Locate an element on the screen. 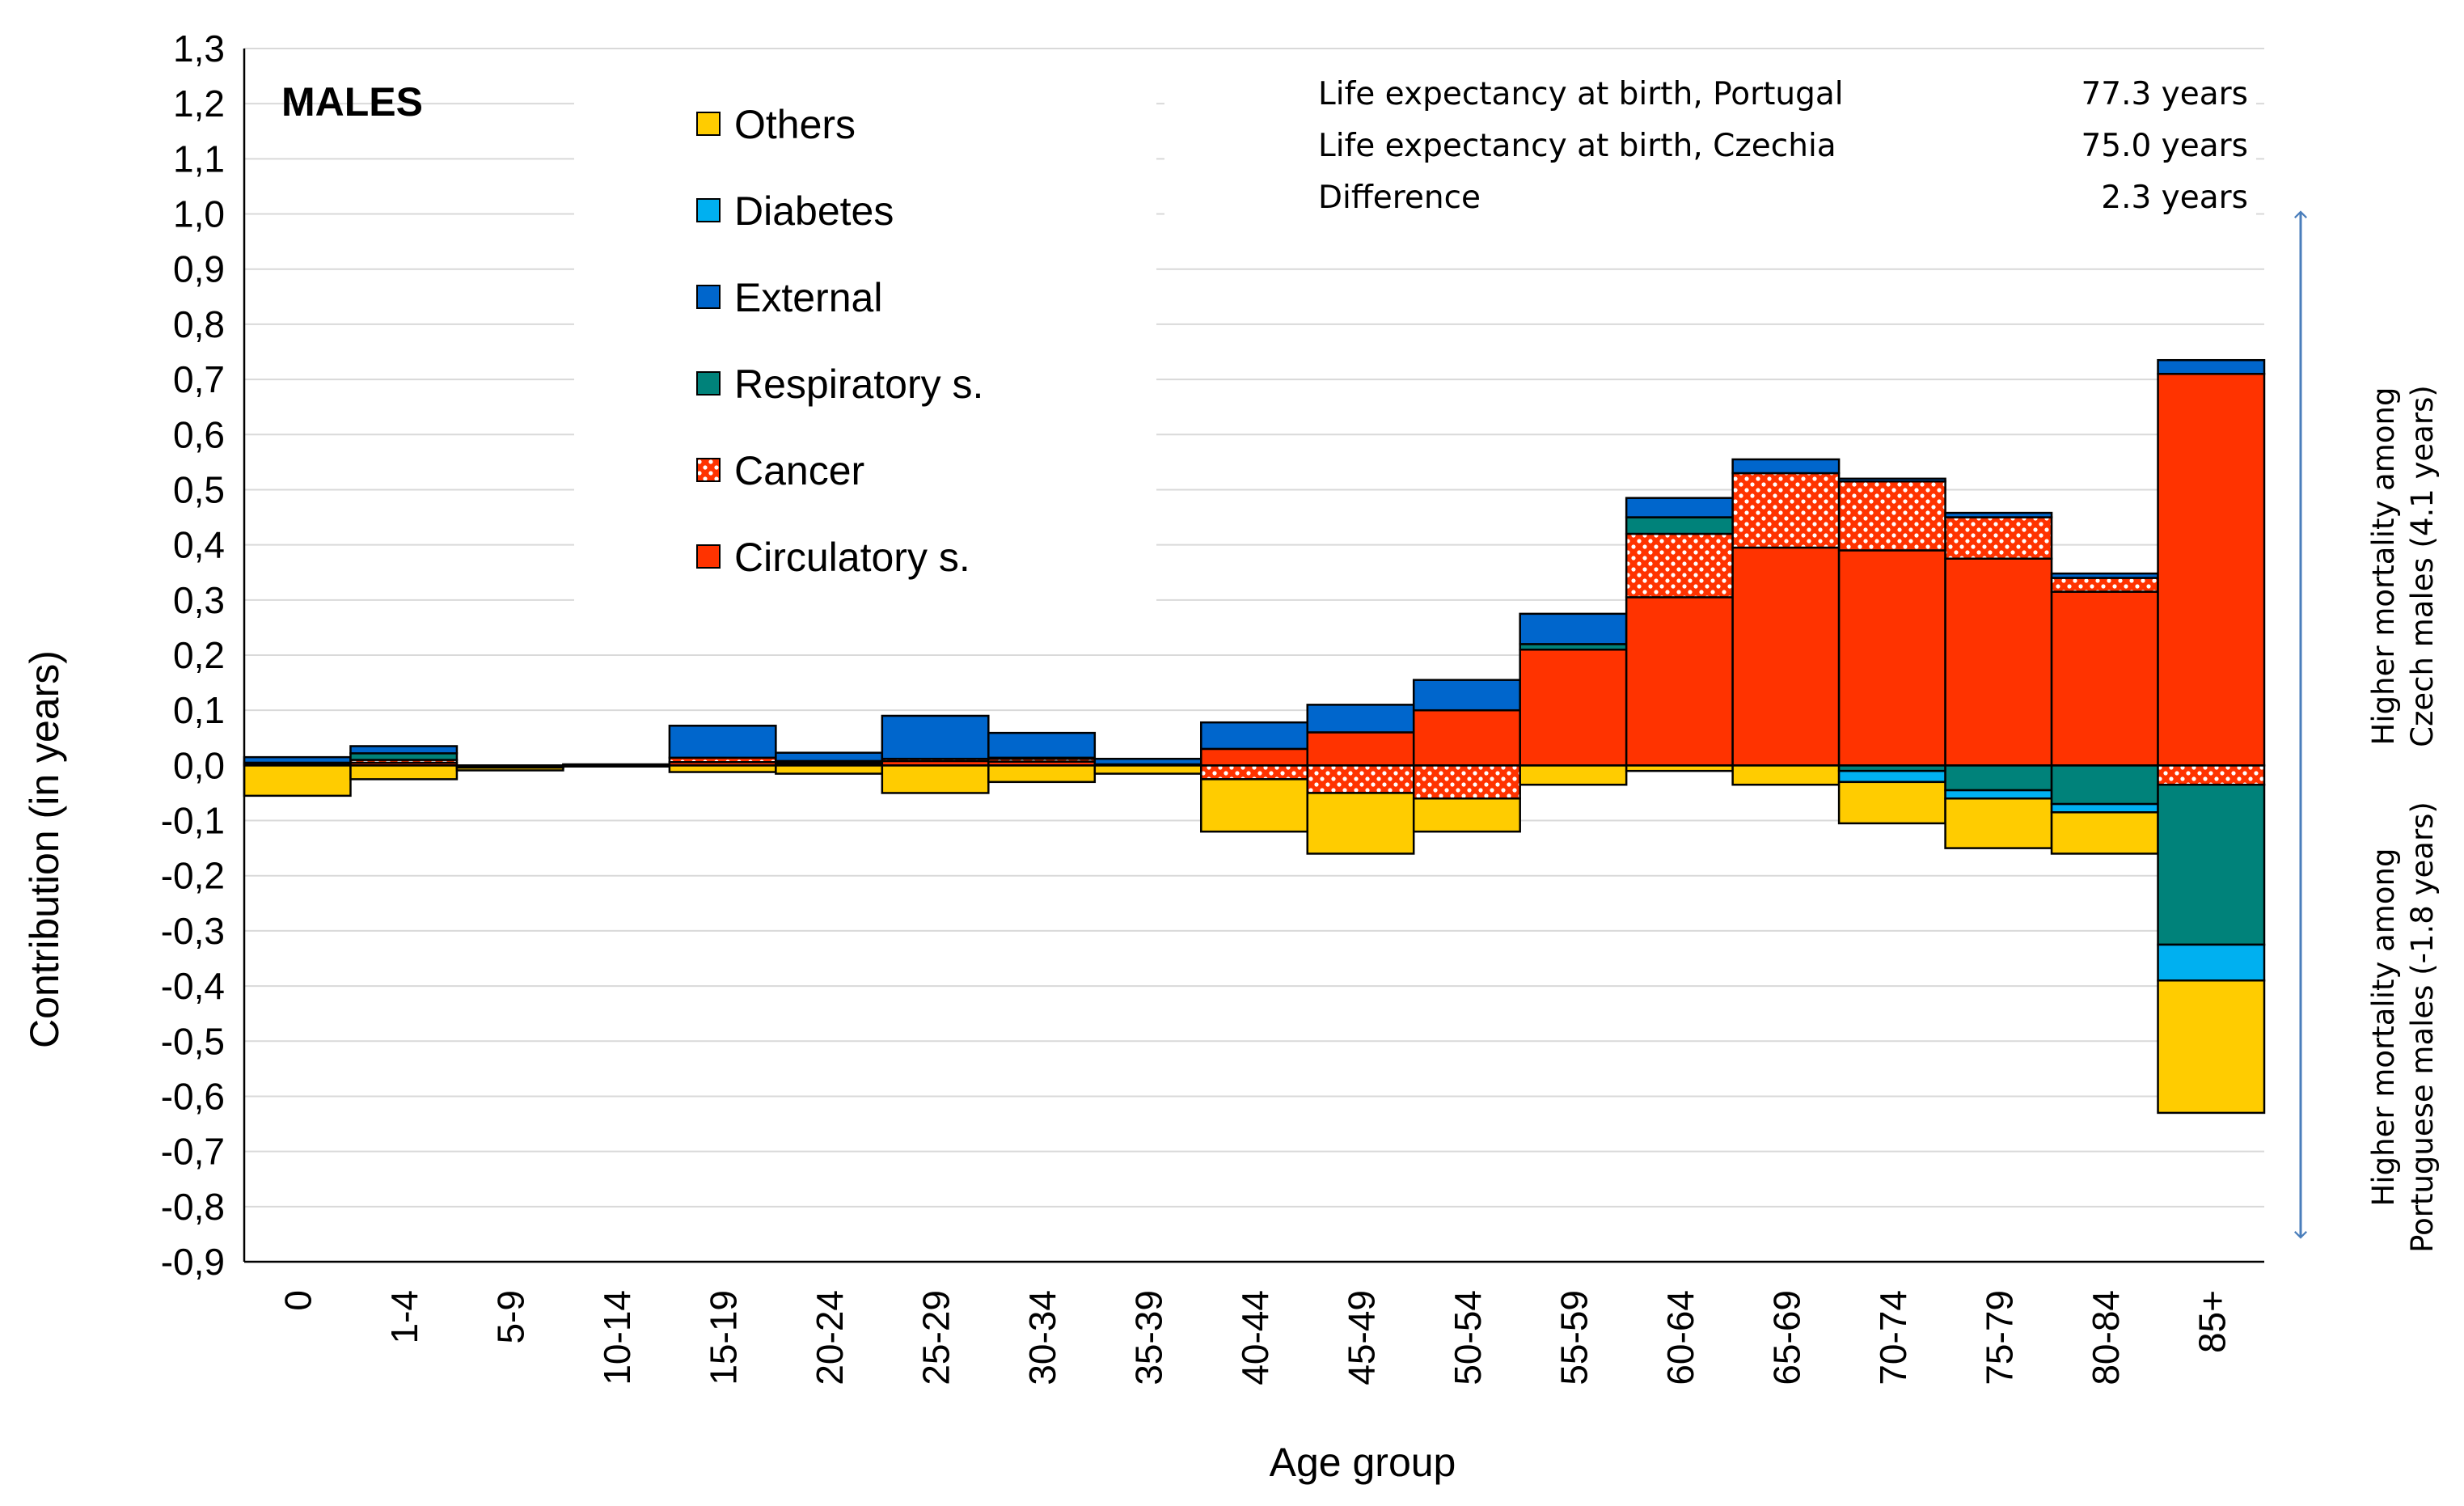 This screenshot has width=2464, height=1506. x-tick-label: 60-64 is located at coordinates (1680, 1337).